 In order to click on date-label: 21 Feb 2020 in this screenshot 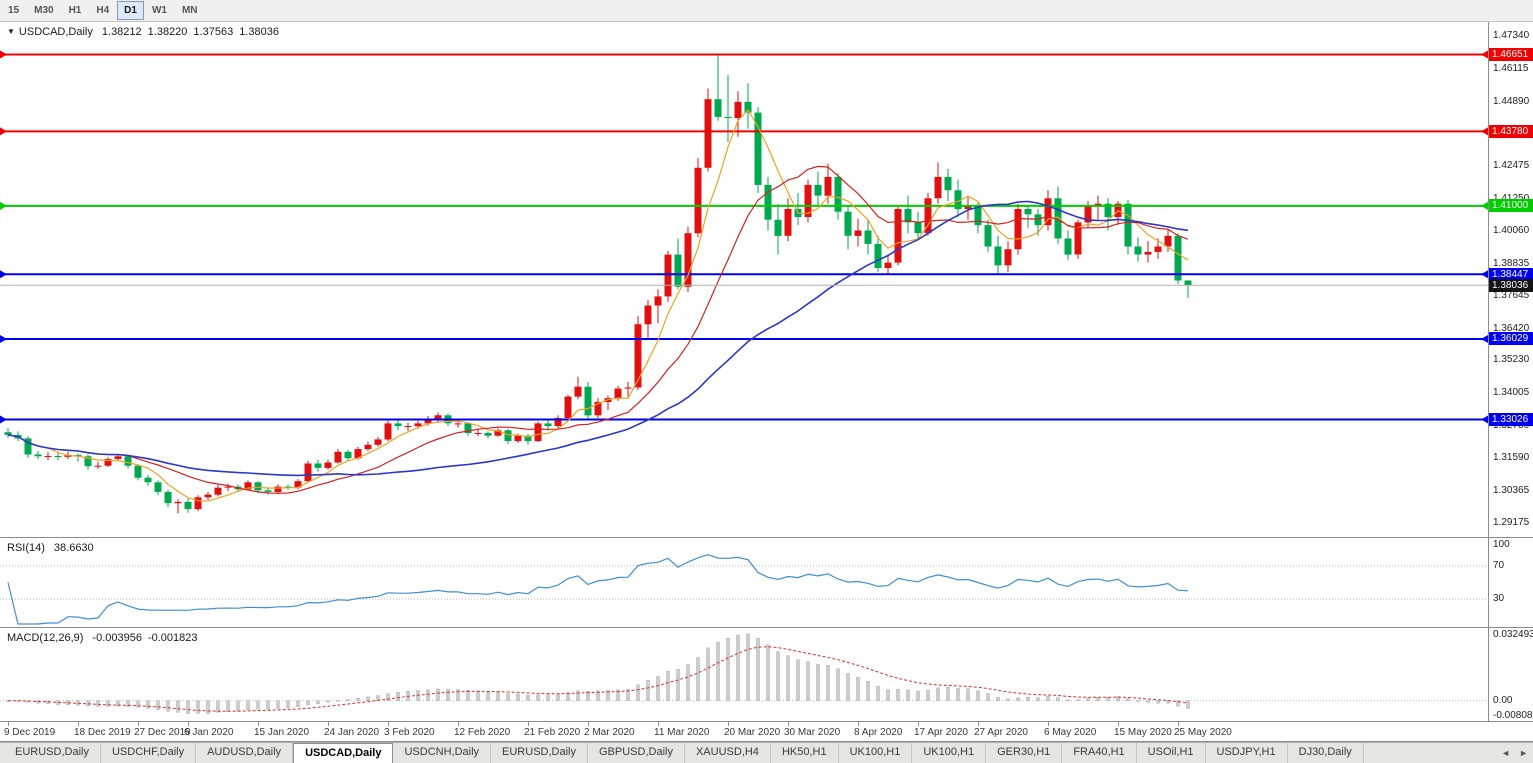, I will do `click(552, 732)`.